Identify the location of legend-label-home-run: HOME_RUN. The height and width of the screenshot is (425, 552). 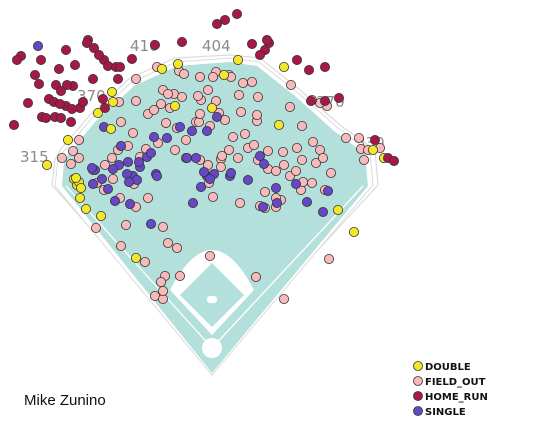
(456, 397).